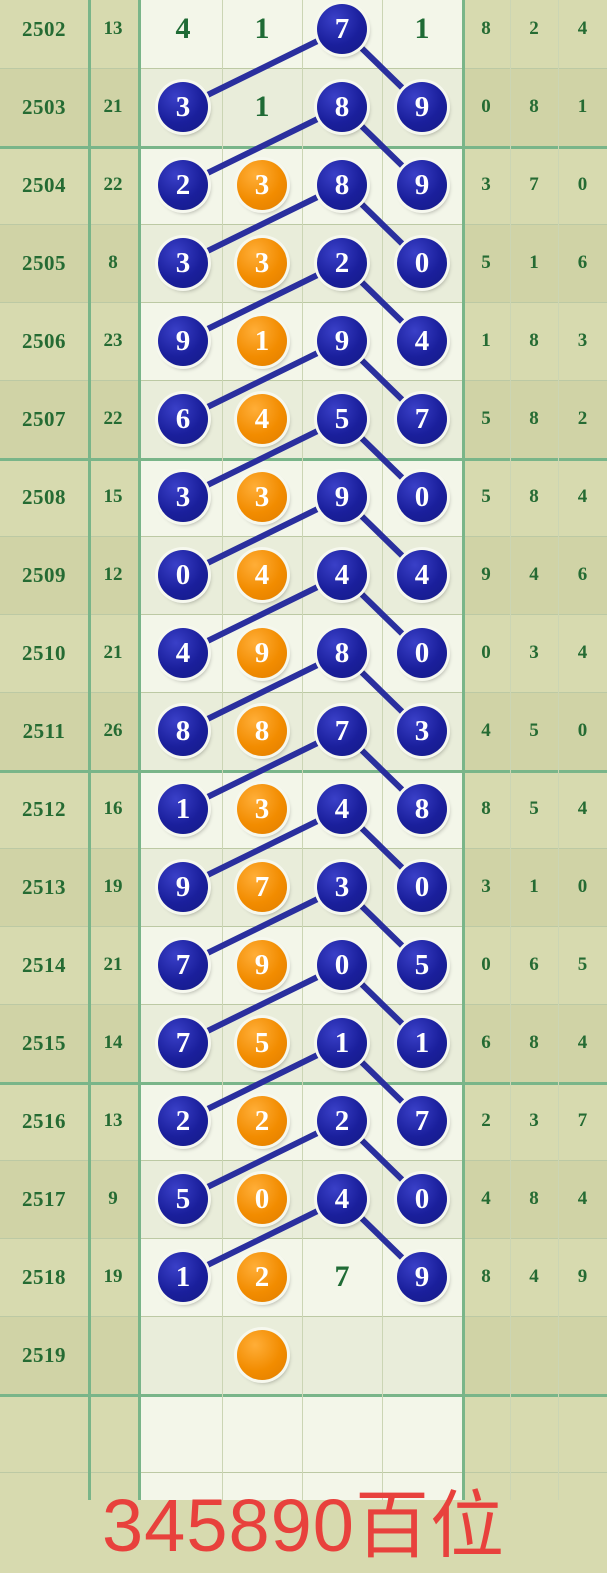 The image size is (607, 1573). Describe the element at coordinates (113, 964) in the screenshot. I see `row-sum: 21` at that location.